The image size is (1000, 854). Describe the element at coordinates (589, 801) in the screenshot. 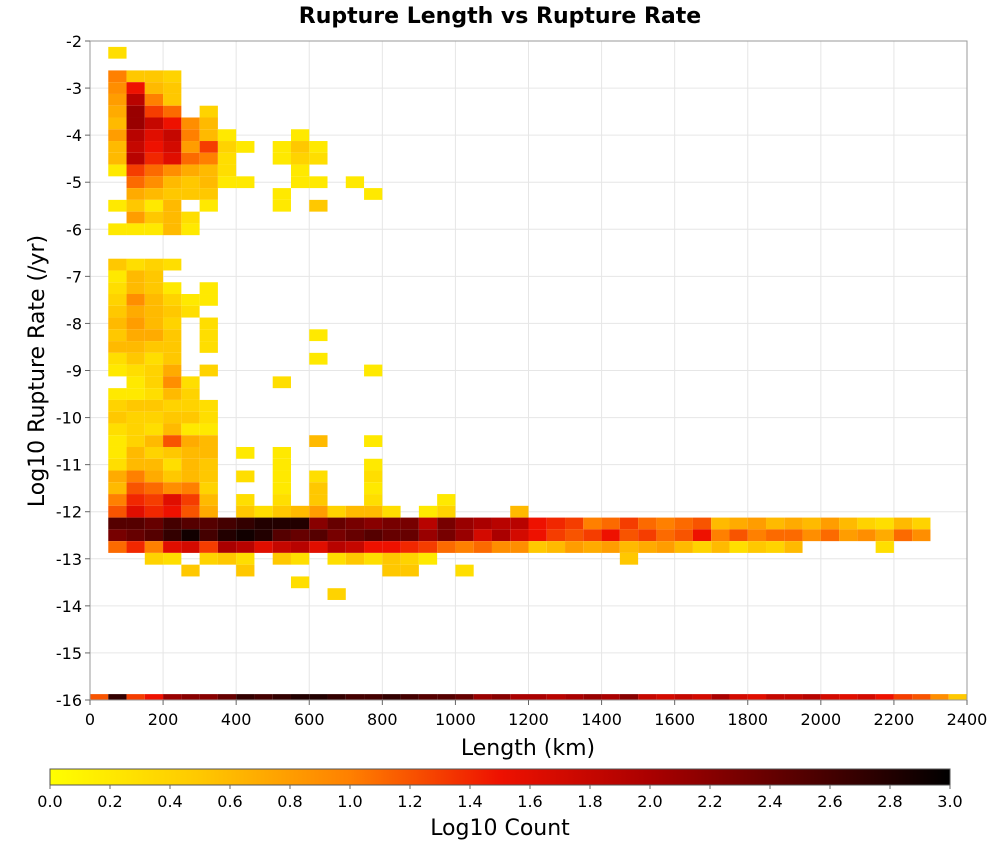

I see `colorbar-tick-label: 1.8` at that location.